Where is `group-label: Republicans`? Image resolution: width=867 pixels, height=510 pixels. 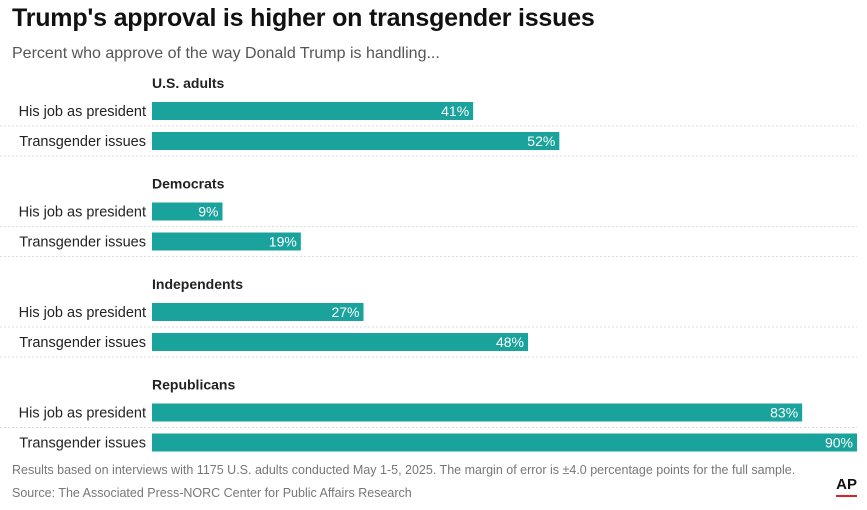
group-label: Republicans is located at coordinates (193, 385).